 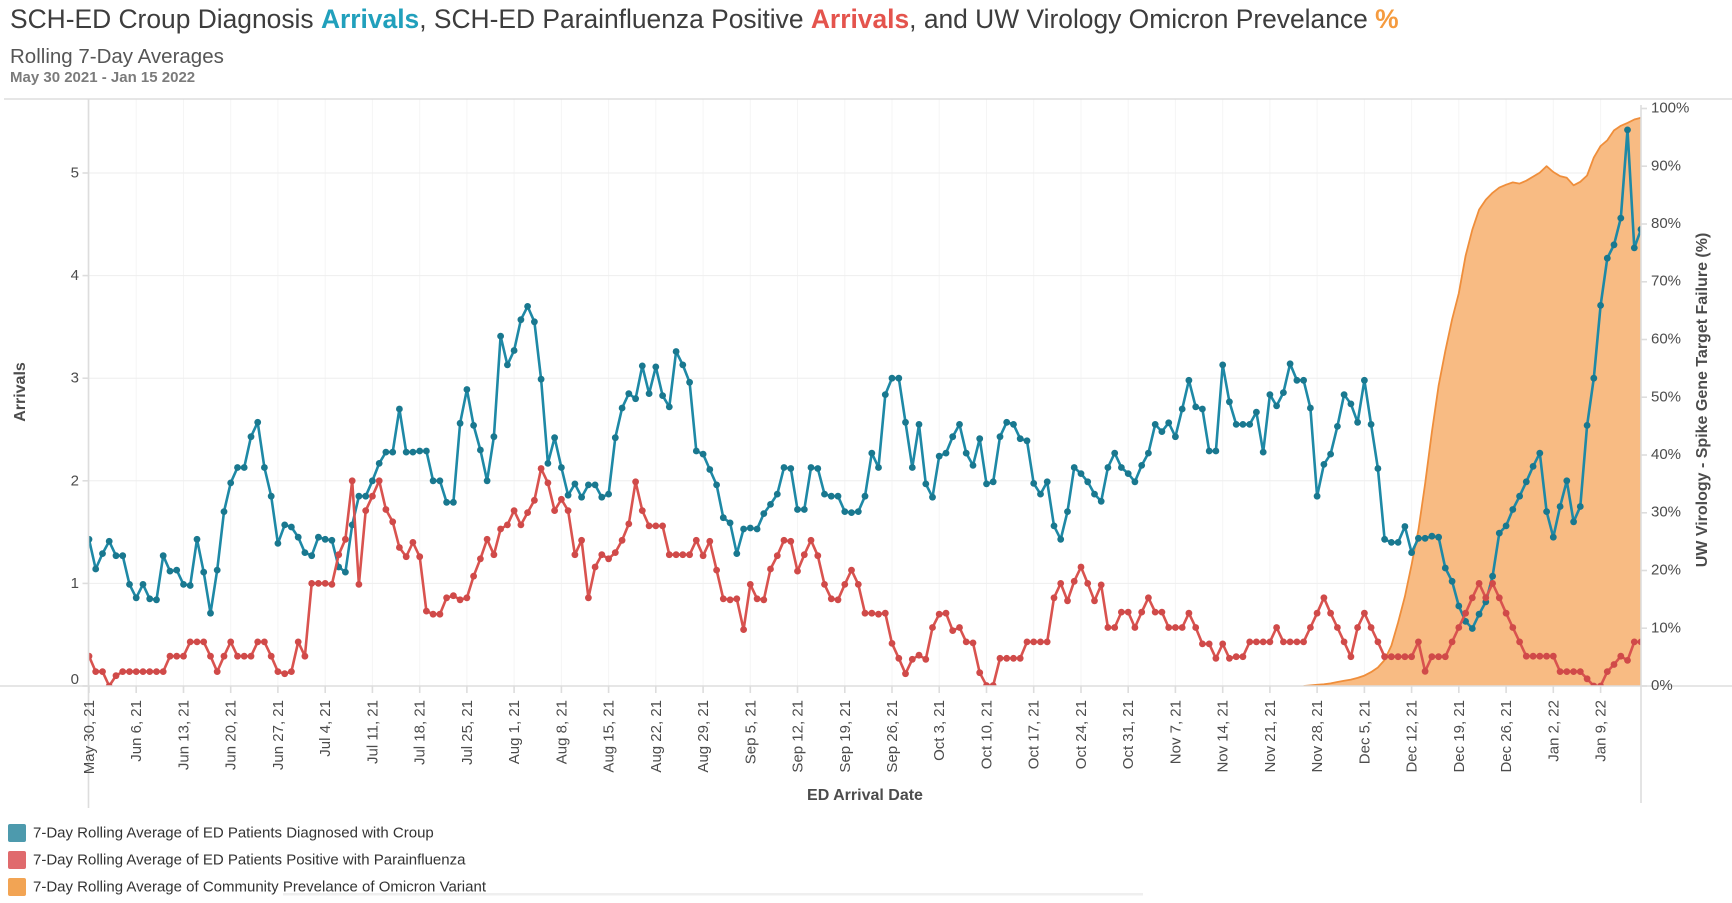 I want to click on svg-text: Dec 19, 21, so click(x=1459, y=736).